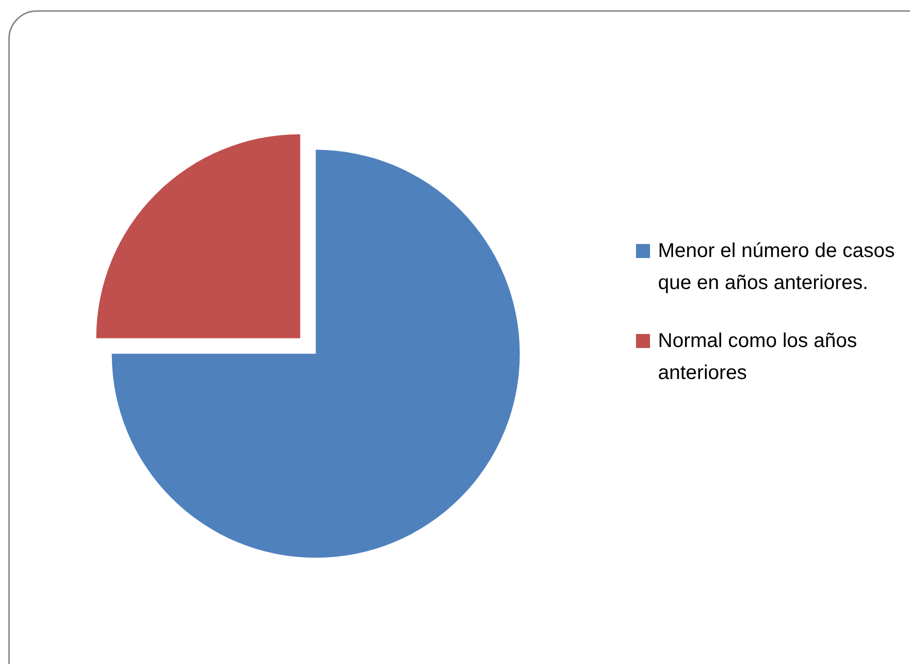 This screenshot has width=910, height=664. Describe the element at coordinates (776, 267) in the screenshot. I see `legend-label: Menor el número de casos que en años anteriores.` at that location.